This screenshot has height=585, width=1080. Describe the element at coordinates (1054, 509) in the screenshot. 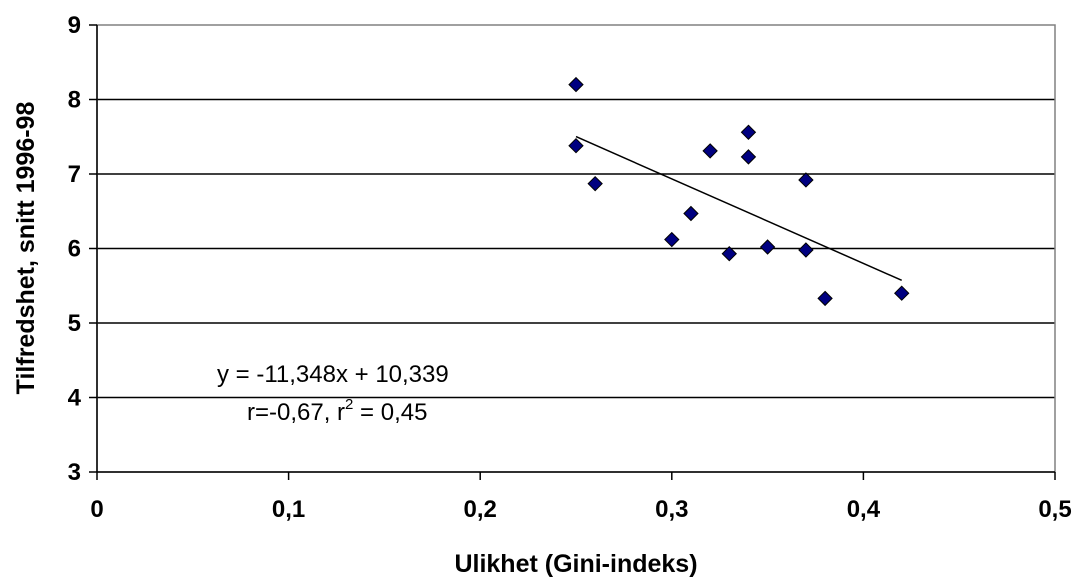

I see `x-tick-label: 0,5` at that location.